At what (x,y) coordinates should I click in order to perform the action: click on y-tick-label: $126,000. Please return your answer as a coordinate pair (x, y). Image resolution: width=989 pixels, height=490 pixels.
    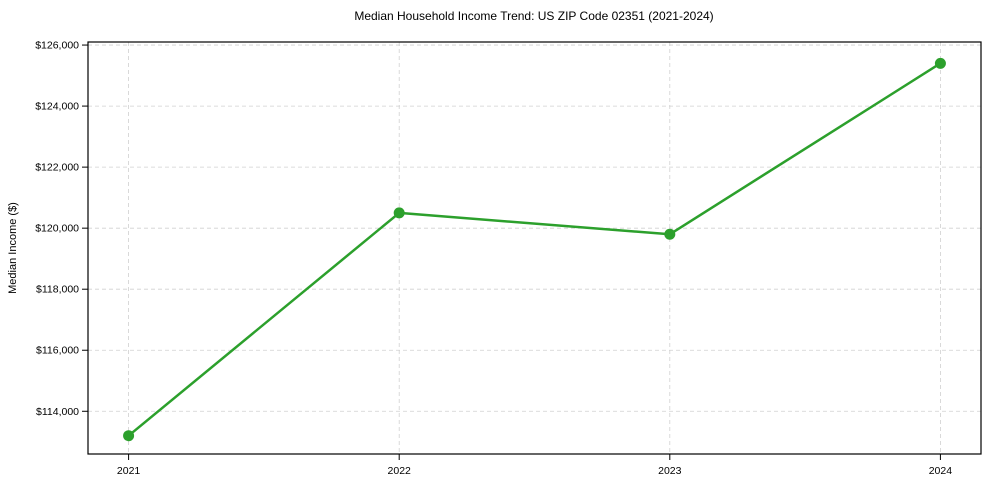
    Looking at the image, I should click on (57, 46).